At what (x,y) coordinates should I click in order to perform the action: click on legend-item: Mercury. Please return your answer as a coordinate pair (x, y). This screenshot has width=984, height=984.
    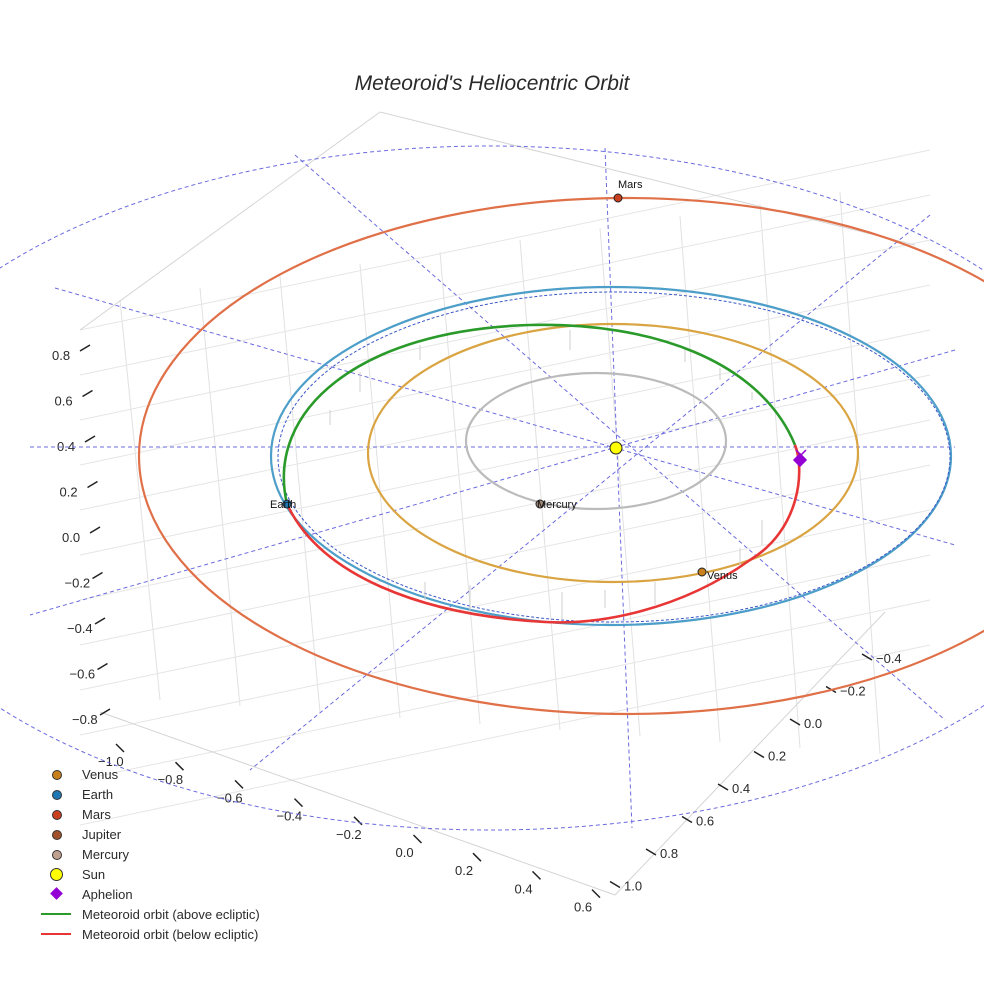
    Looking at the image, I should click on (149, 854).